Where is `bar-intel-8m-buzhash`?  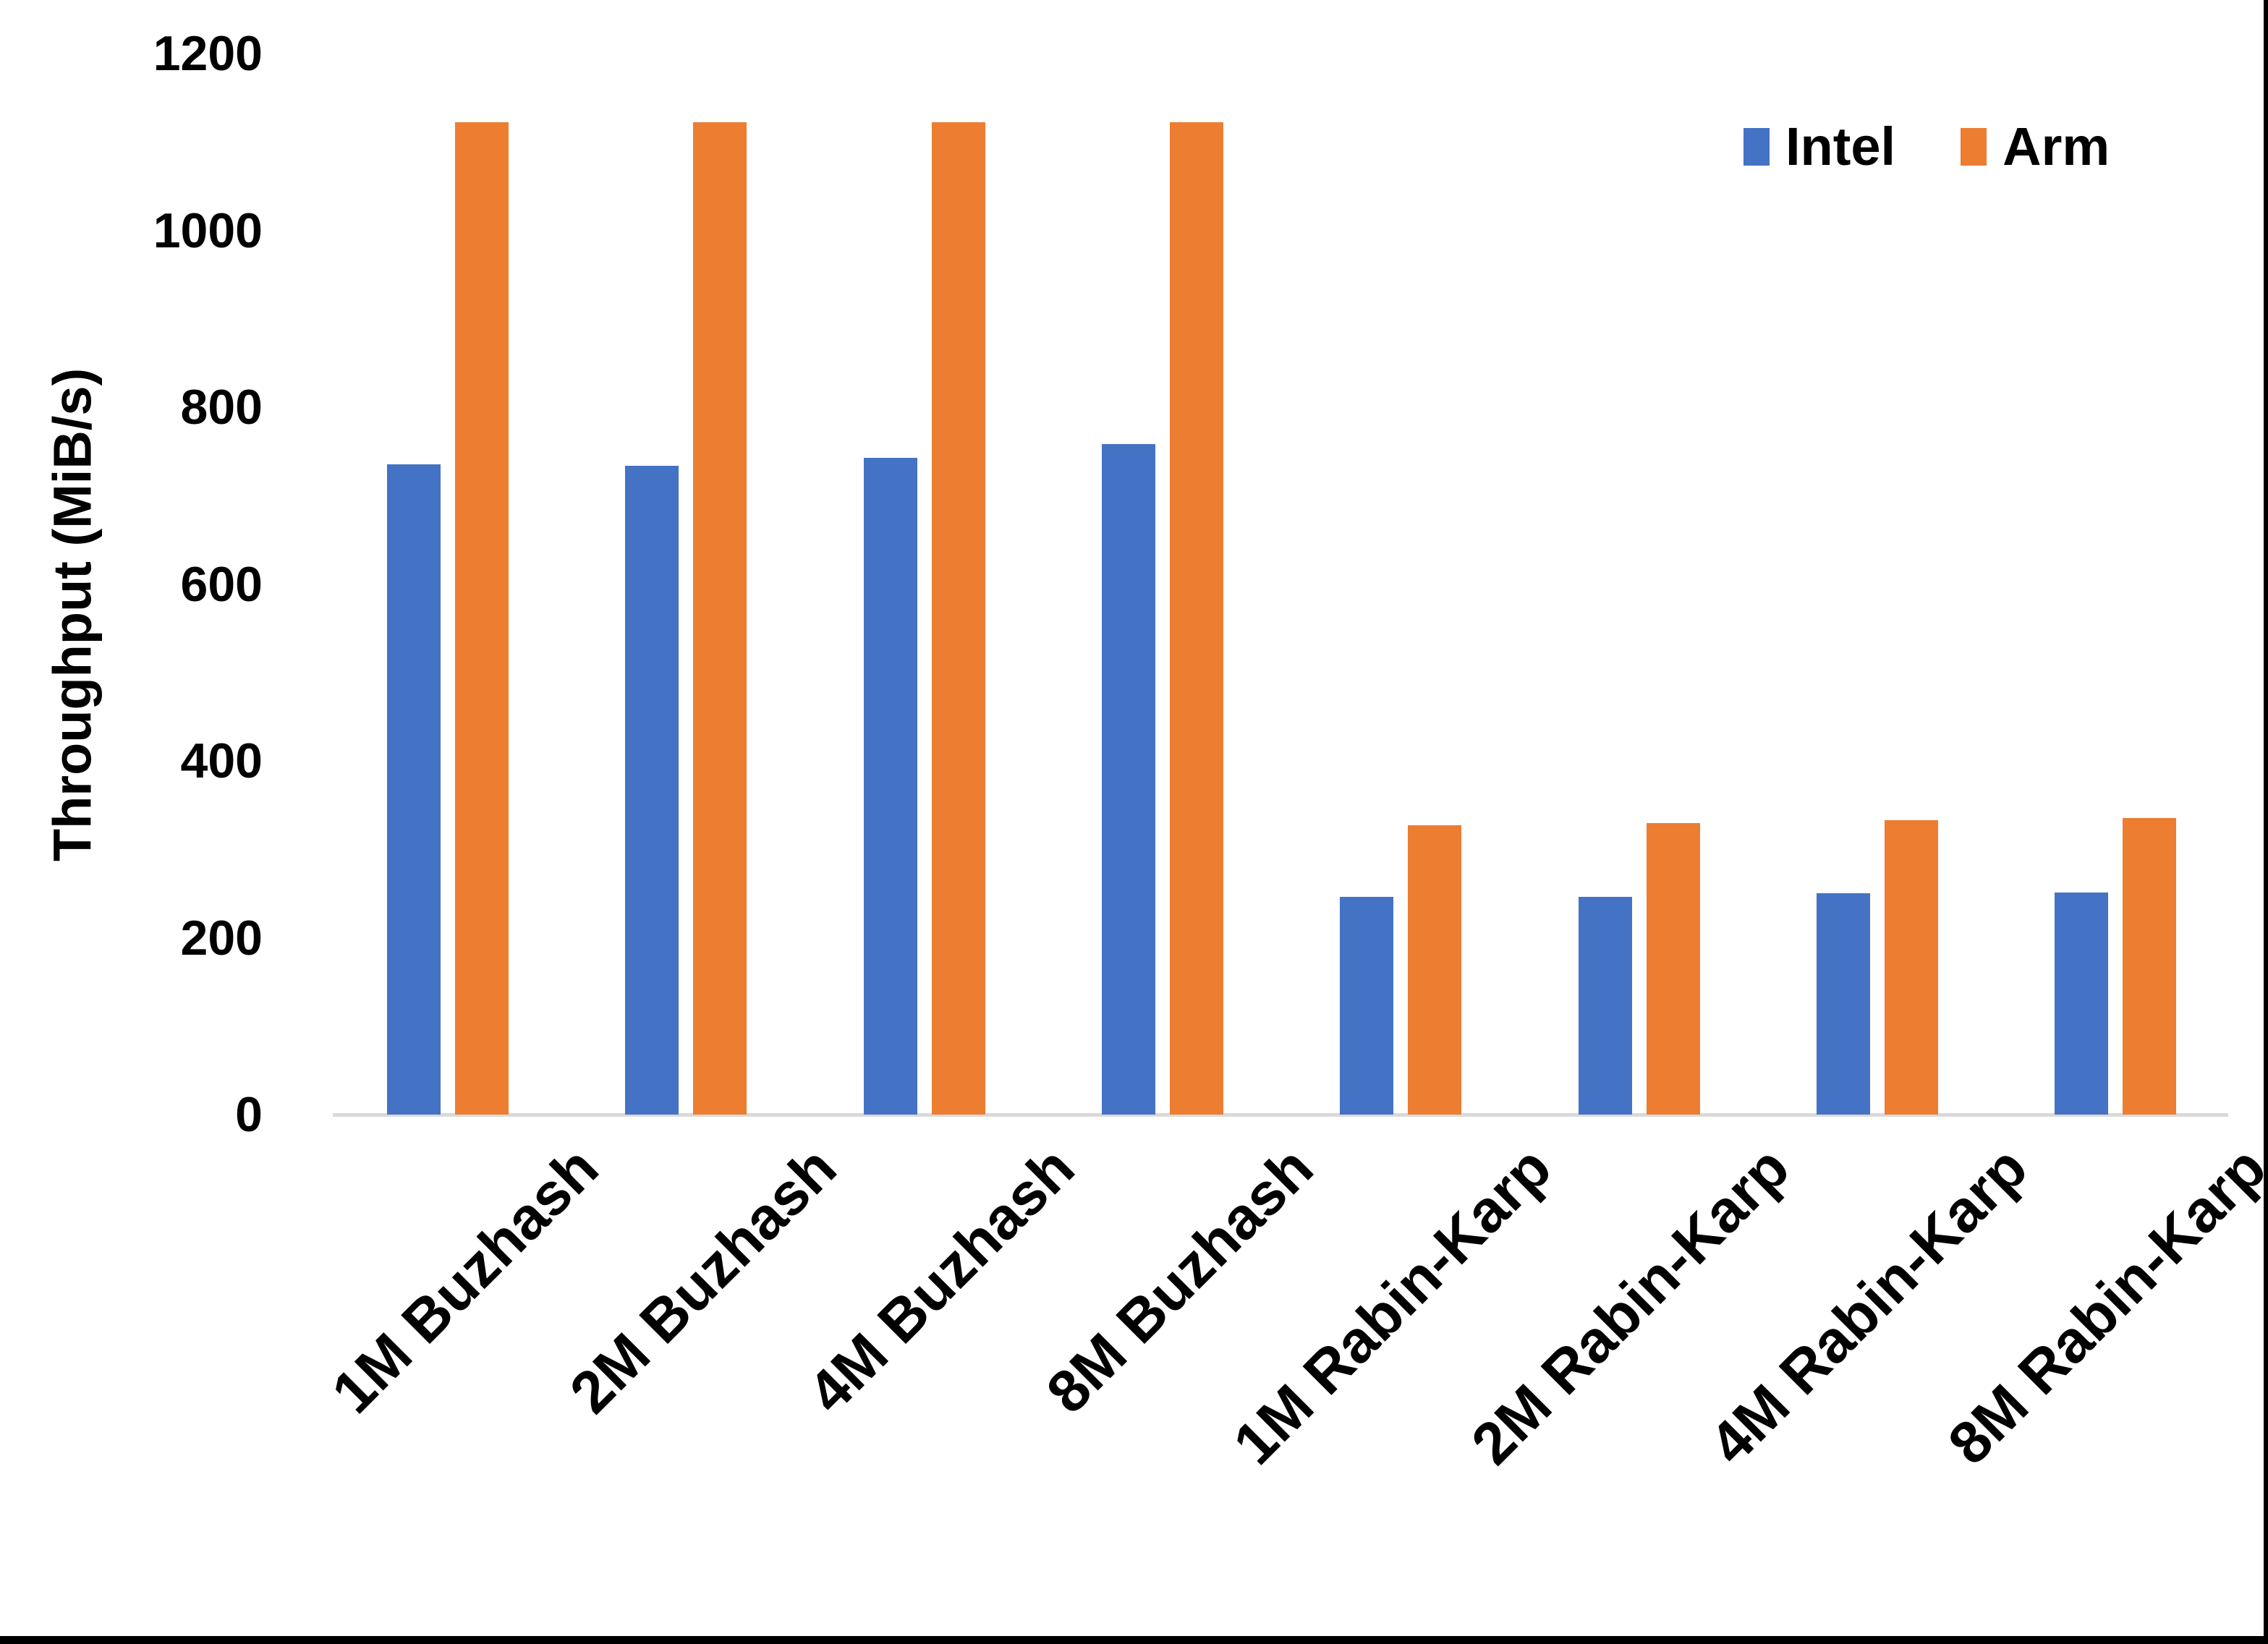 bar-intel-8m-buzhash is located at coordinates (1128, 779).